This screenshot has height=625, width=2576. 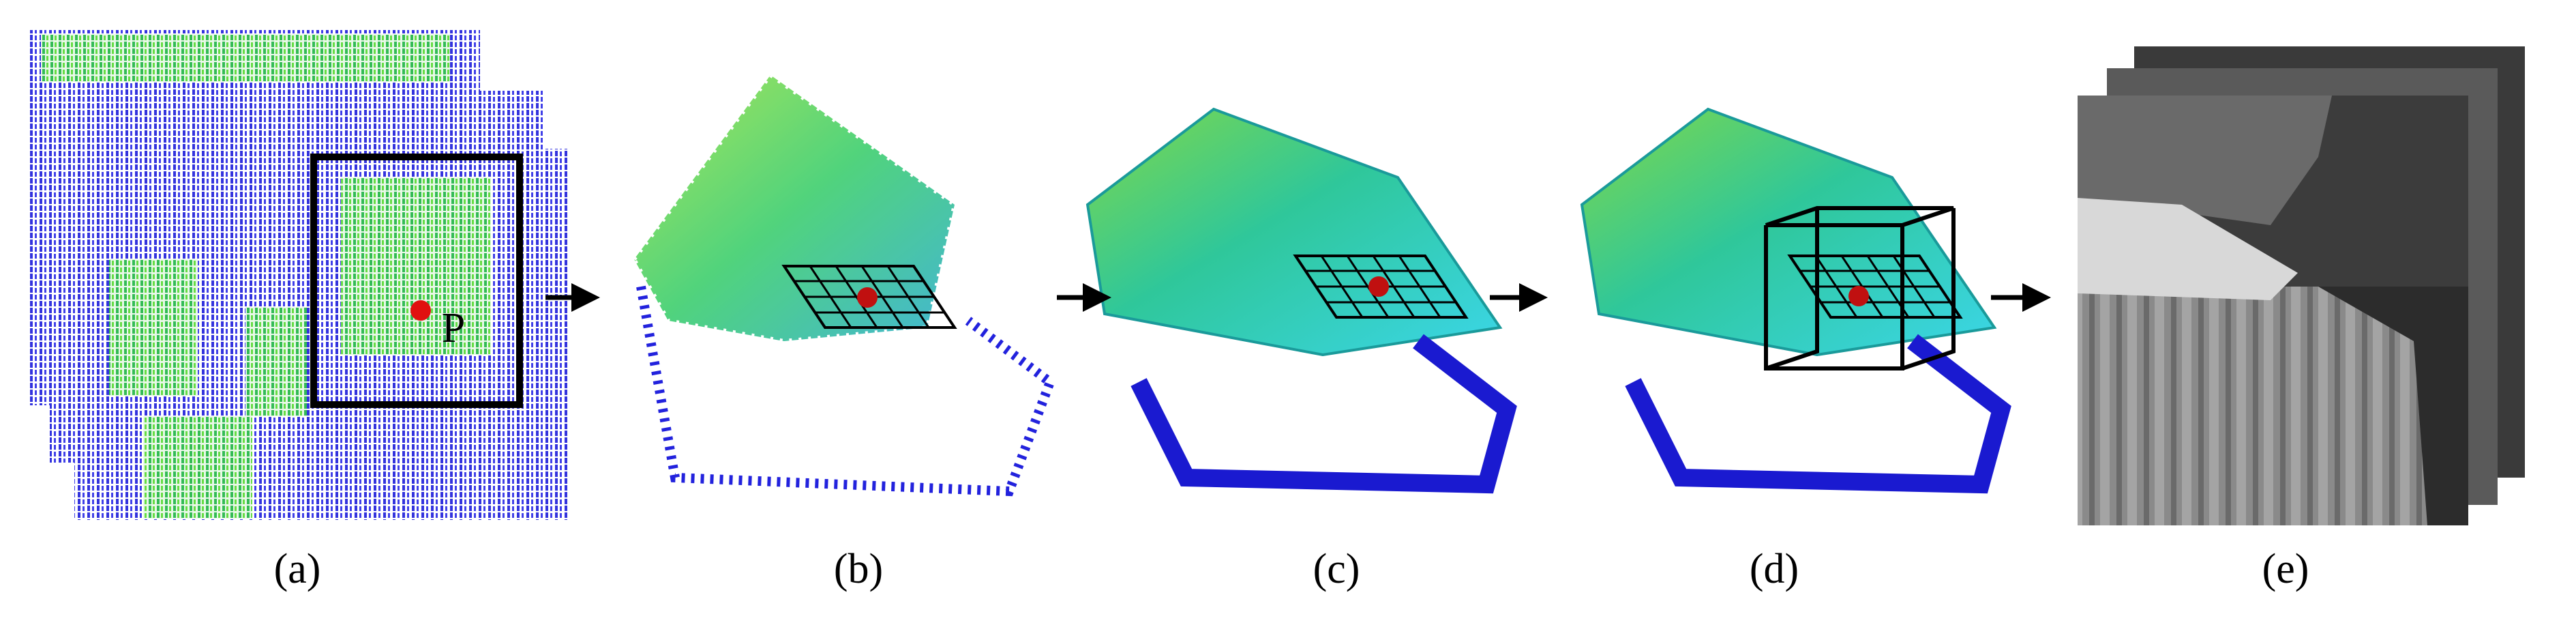 What do you see at coordinates (2285, 569) in the screenshot?
I see `panel-label: (e)` at bounding box center [2285, 569].